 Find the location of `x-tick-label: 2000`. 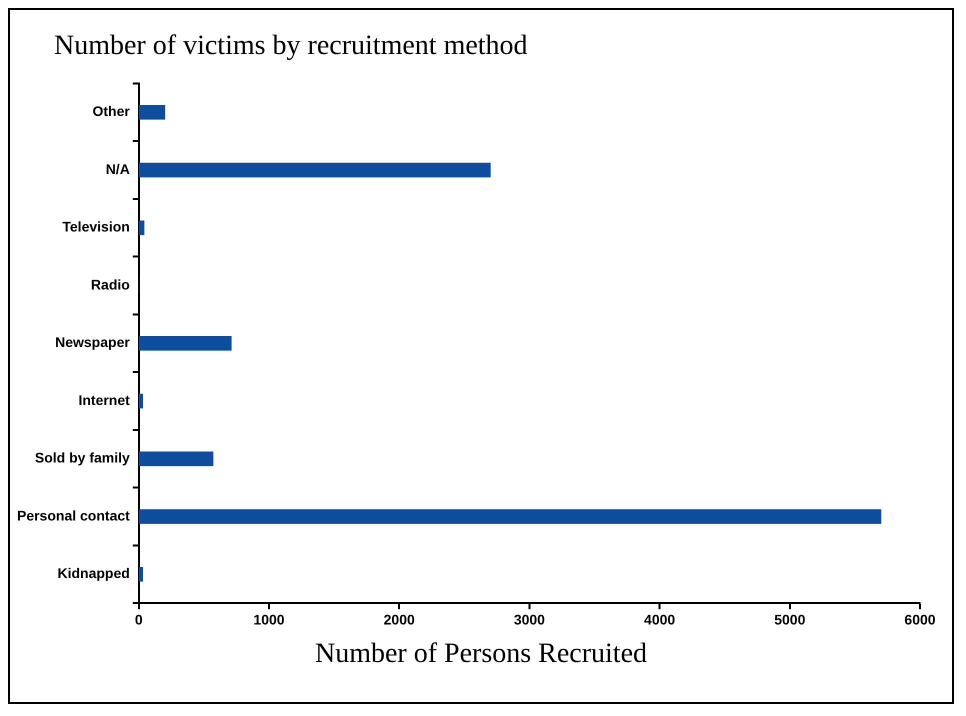

x-tick-label: 2000 is located at coordinates (399, 619).